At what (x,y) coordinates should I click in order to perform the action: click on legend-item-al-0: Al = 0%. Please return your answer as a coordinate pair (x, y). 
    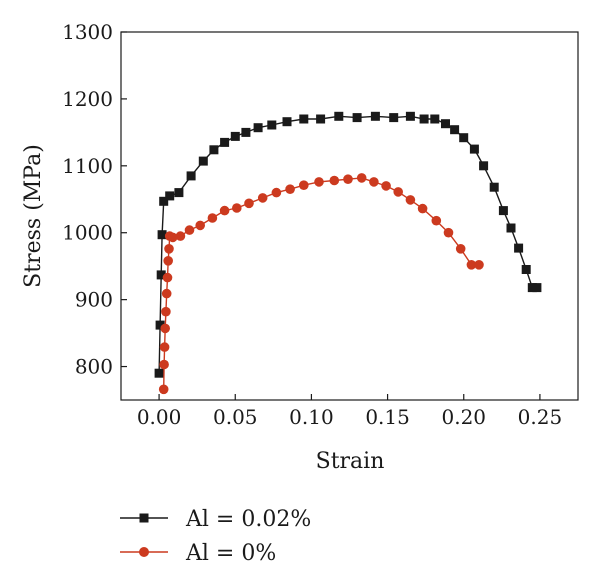
    Looking at the image, I should click on (198, 553).